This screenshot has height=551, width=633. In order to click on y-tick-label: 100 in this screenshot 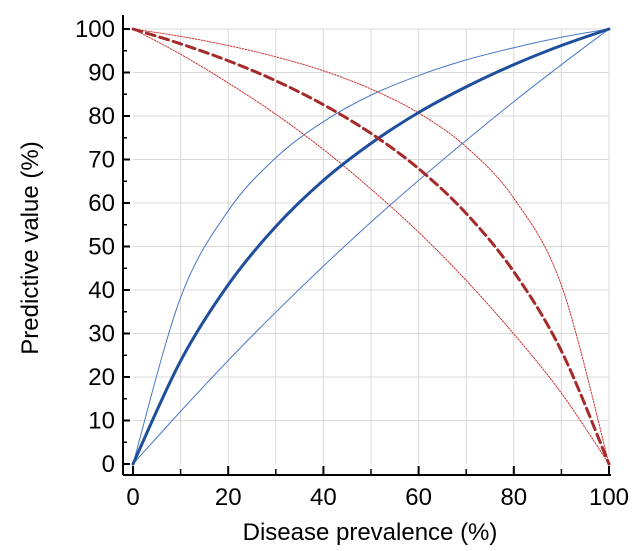, I will do `click(95, 29)`.